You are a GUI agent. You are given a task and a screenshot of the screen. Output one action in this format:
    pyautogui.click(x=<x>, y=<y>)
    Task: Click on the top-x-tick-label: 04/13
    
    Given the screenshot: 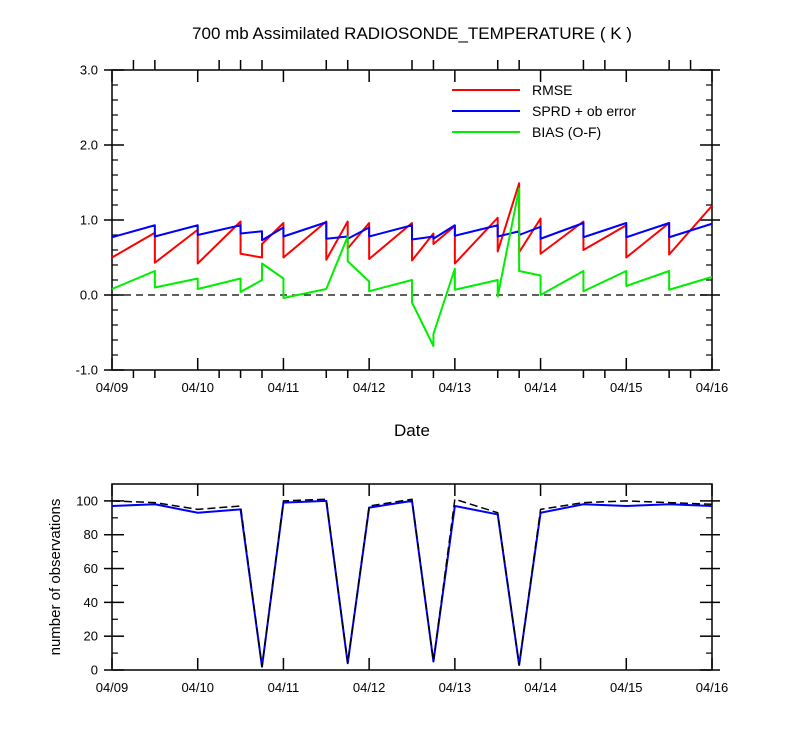 What is the action you would take?
    pyautogui.click(x=455, y=387)
    